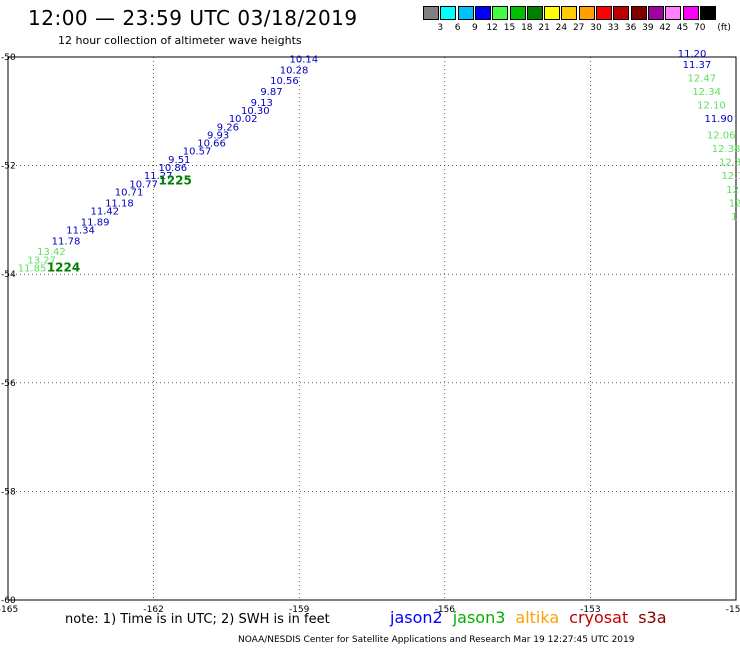 The image size is (740, 650). What do you see at coordinates (153, 610) in the screenshot?
I see `longitude-tick-label: -162` at bounding box center [153, 610].